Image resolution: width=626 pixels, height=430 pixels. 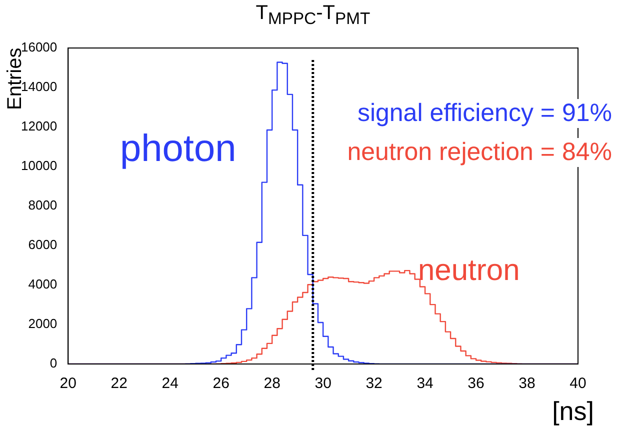 I want to click on y-tick-label: 10000, so click(x=39, y=166).